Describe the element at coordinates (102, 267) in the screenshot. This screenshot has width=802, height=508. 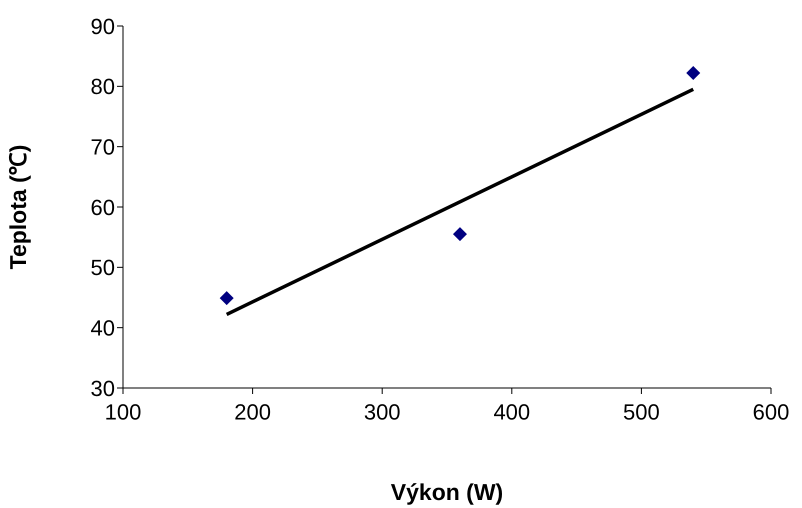
I see `y-tick-label: 50` at that location.